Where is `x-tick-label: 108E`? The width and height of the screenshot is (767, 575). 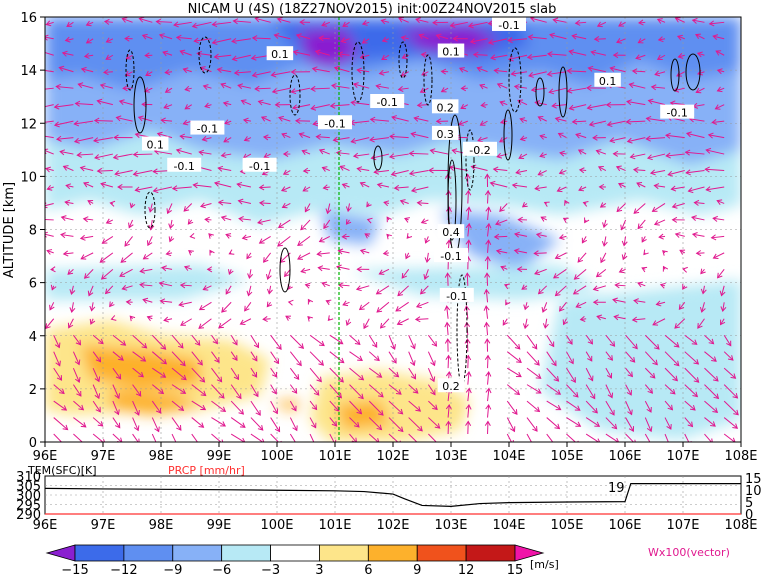 x-tick-label: 108E is located at coordinates (740, 456).